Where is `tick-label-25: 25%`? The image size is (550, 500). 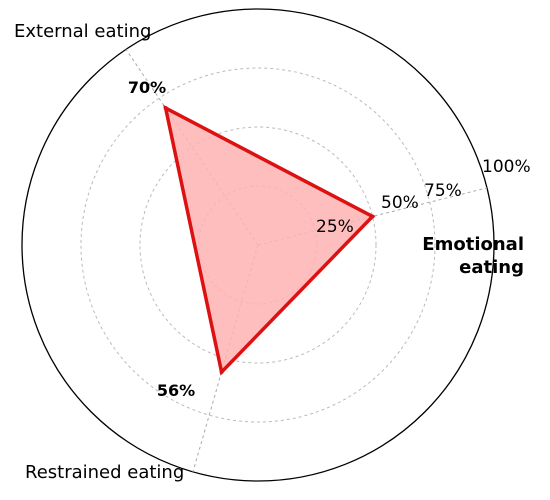
tick-label-25: 25% is located at coordinates (335, 227).